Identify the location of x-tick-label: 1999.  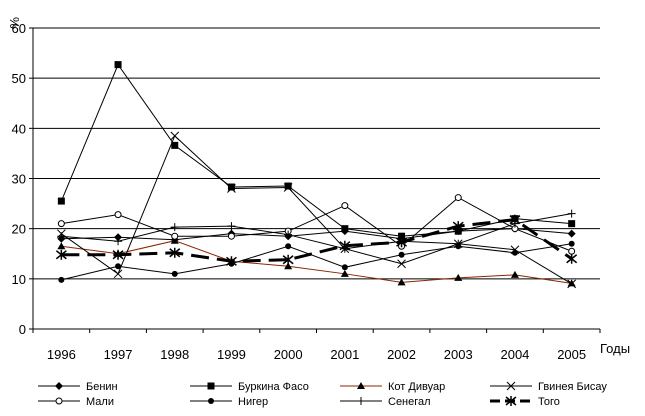
(231, 354).